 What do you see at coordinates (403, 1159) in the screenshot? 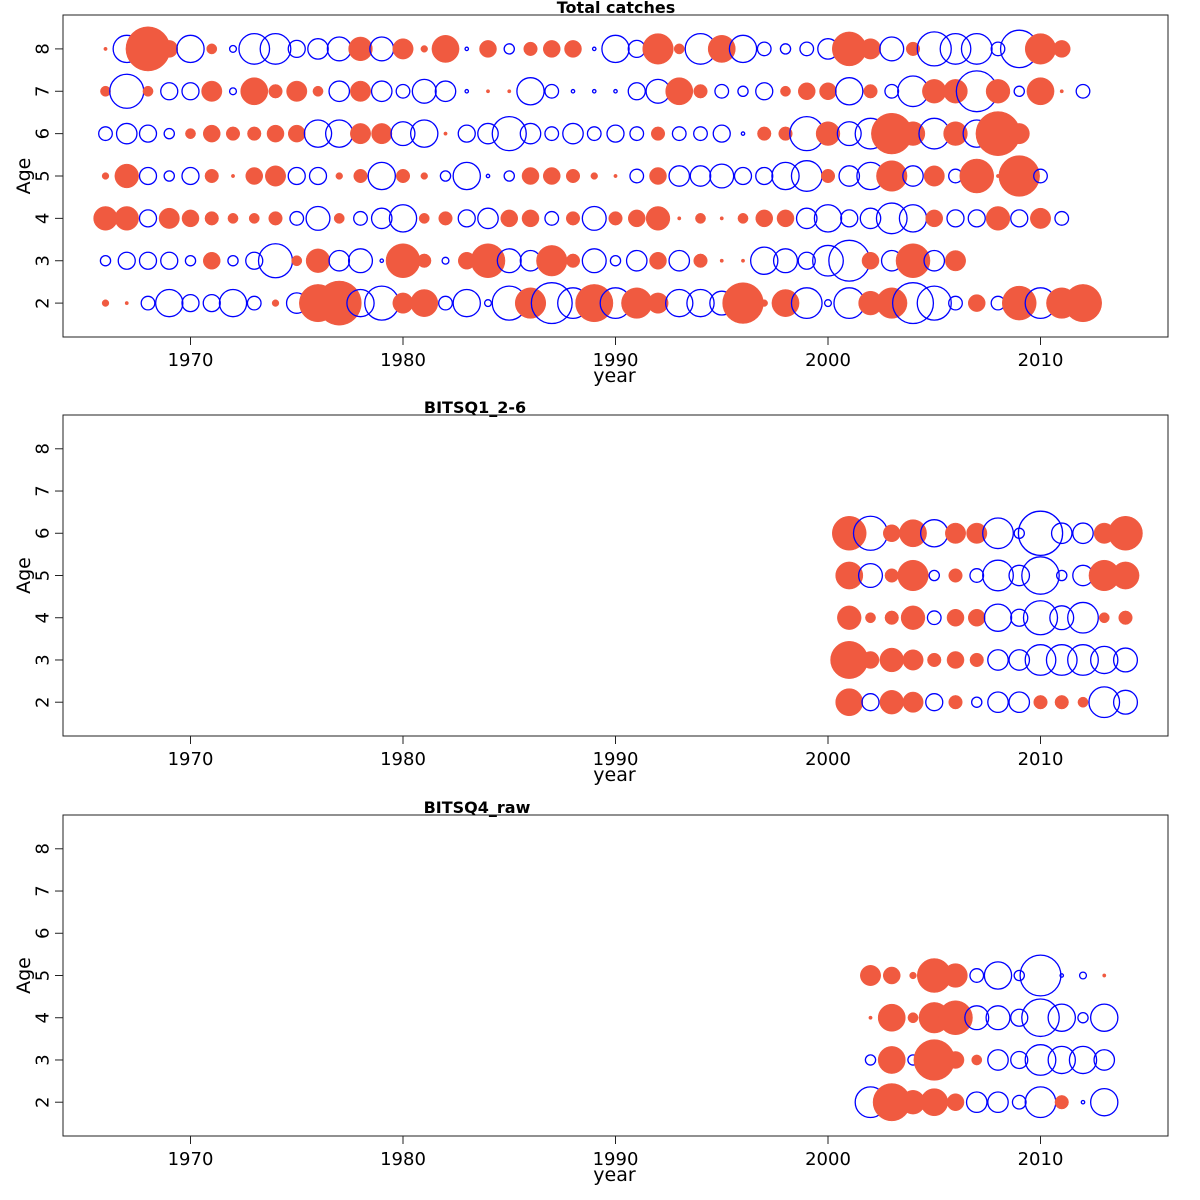
I see `x-tick-label: 1980` at bounding box center [403, 1159].